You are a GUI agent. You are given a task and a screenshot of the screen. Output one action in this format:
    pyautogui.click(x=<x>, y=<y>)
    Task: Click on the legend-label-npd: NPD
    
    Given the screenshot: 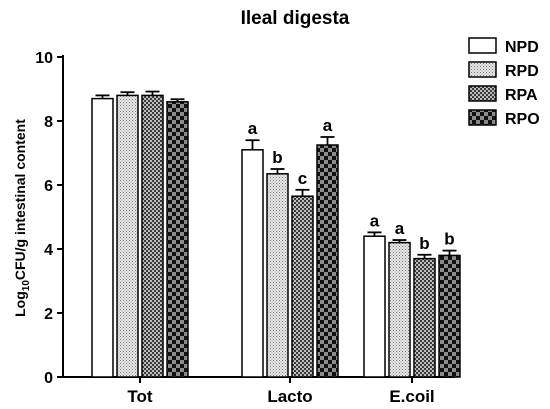 What is the action you would take?
    pyautogui.click(x=522, y=47)
    